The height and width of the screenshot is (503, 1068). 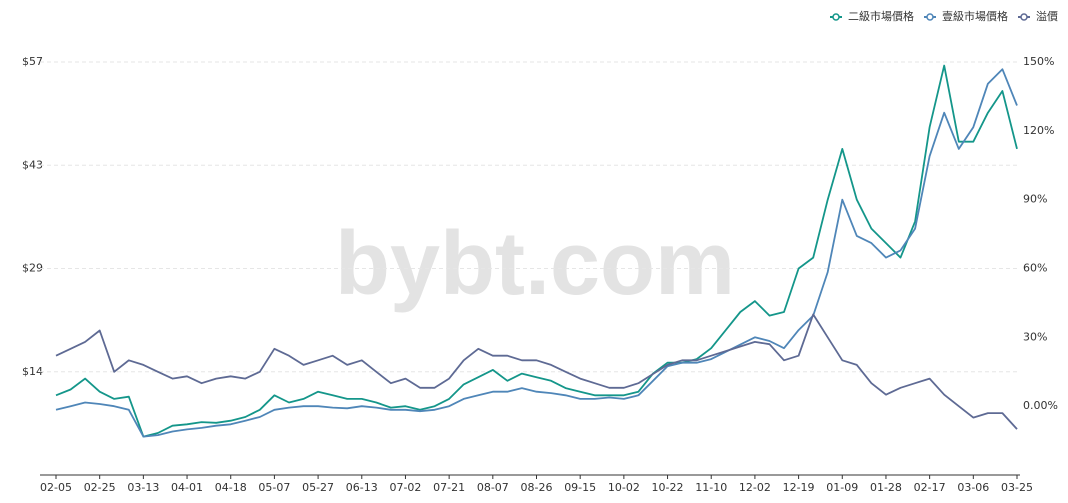 I want to click on x-tick-label: 03-25, so click(x=1017, y=487).